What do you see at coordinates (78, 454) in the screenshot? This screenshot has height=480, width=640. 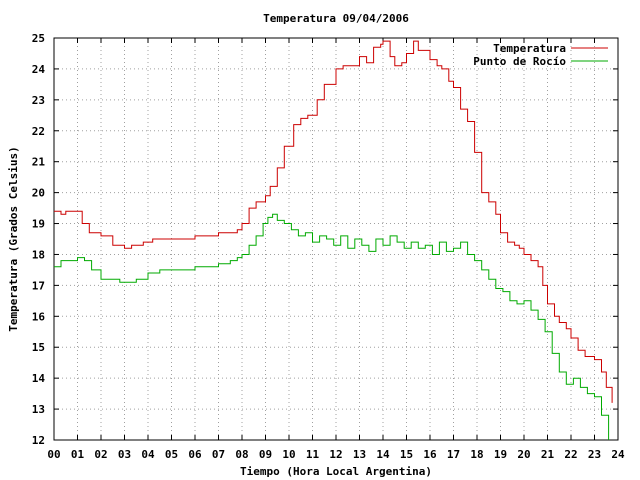 I see `x-tick-label: 01` at bounding box center [78, 454].